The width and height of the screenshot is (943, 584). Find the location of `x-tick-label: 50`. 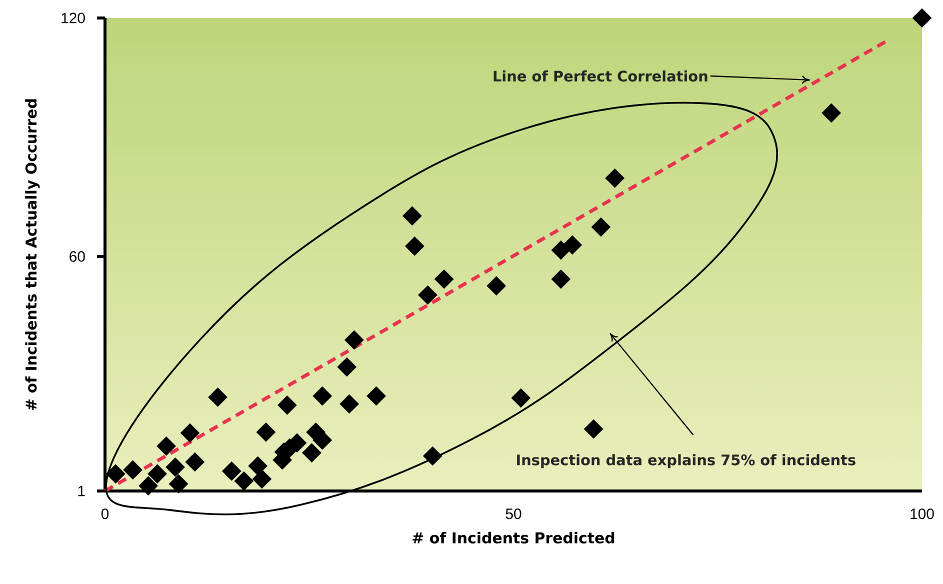

x-tick-label: 50 is located at coordinates (514, 514).